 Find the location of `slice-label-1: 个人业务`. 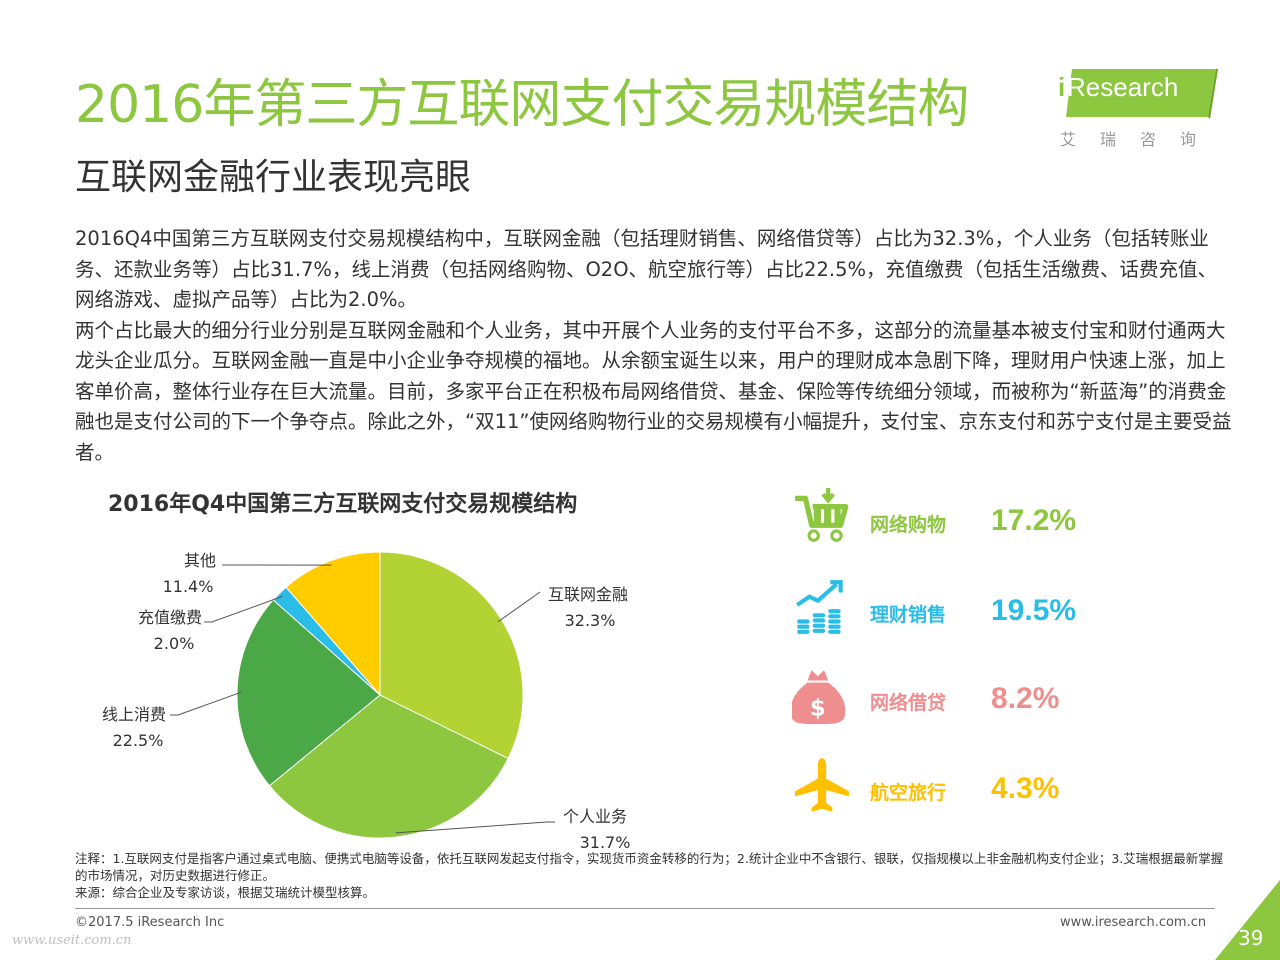

slice-label-1: 个人业务 is located at coordinates (595, 816).